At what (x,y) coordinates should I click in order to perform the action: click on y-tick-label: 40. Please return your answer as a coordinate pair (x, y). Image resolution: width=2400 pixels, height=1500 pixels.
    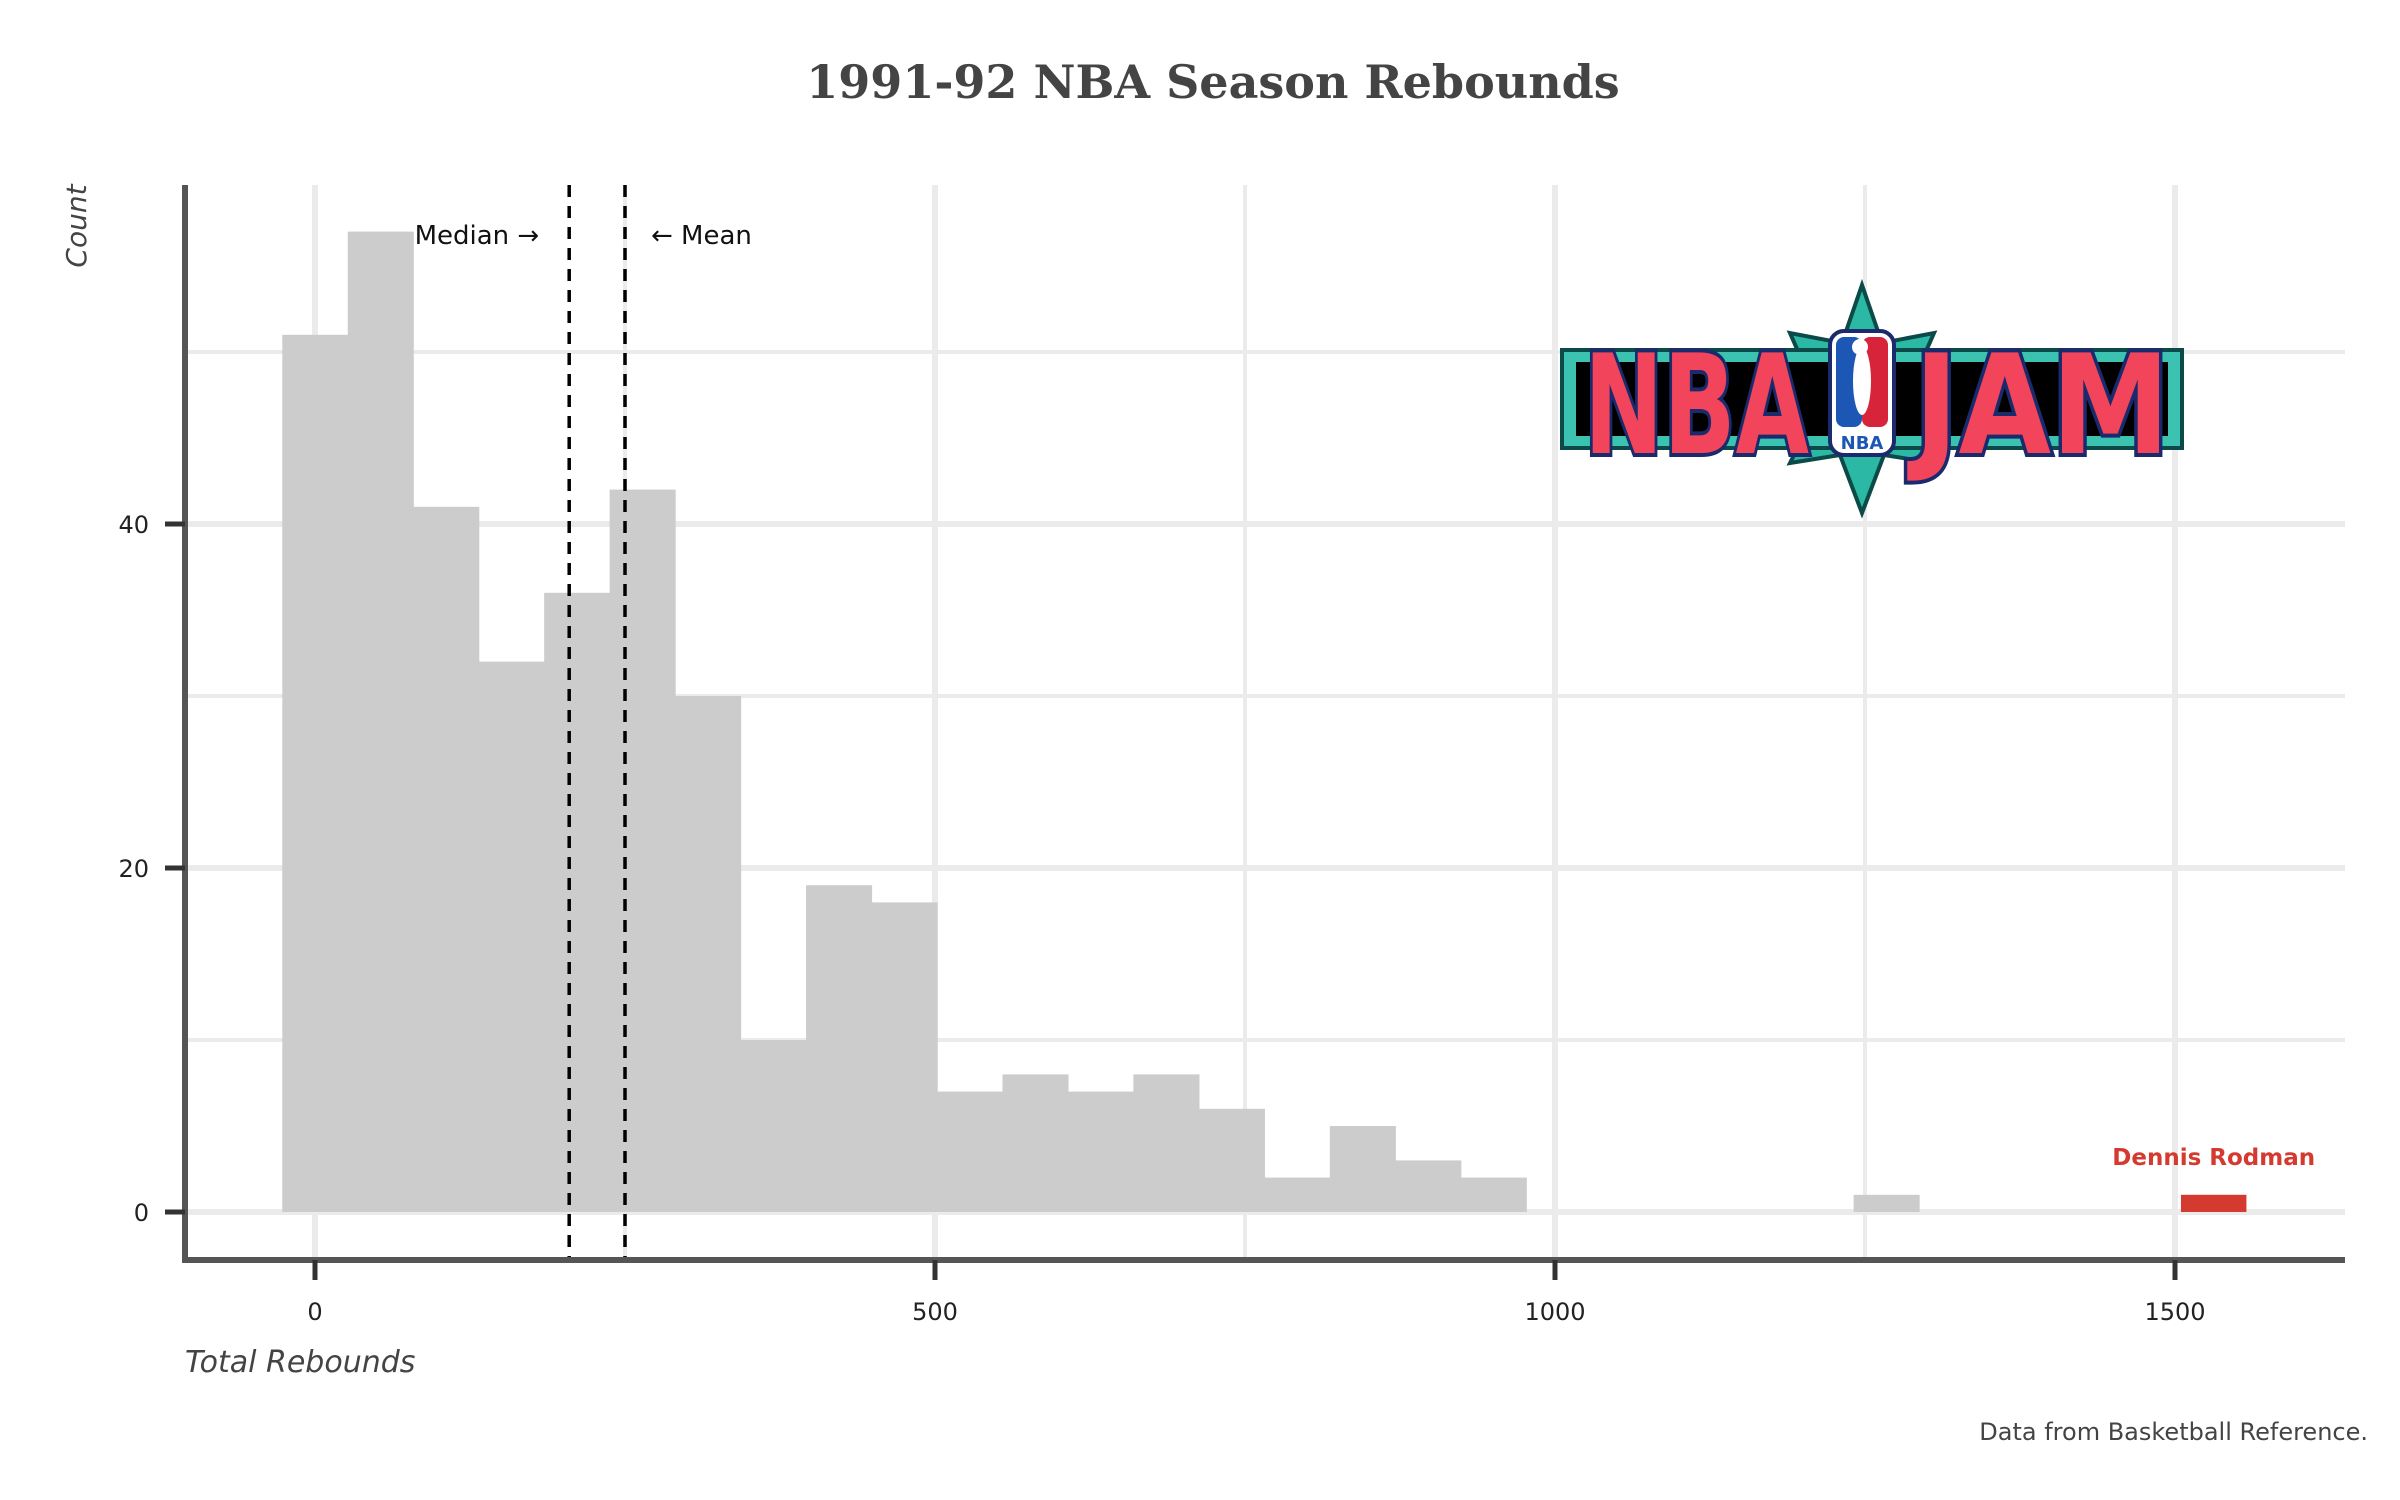
    Looking at the image, I should click on (133, 525).